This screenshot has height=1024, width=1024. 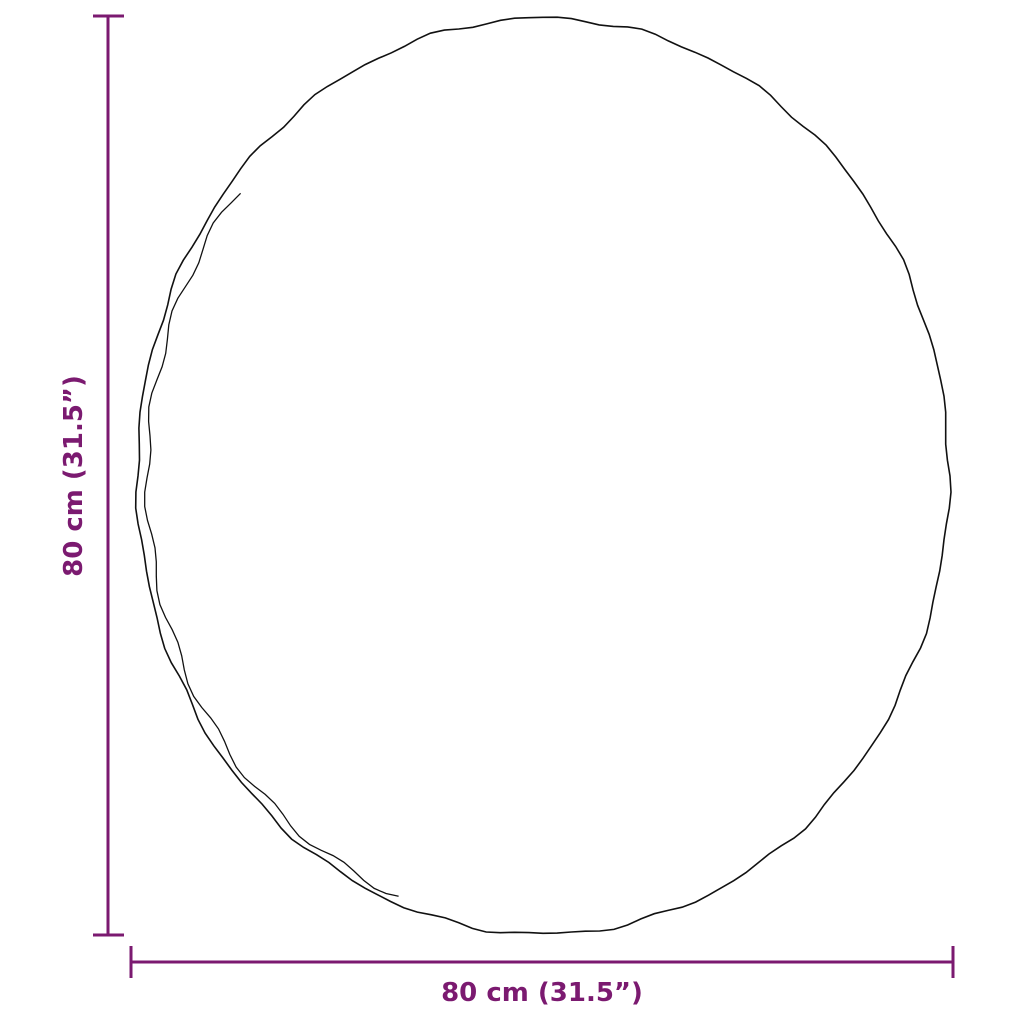 I want to click on height-label: 80 cm (31.5”), so click(x=74, y=476).